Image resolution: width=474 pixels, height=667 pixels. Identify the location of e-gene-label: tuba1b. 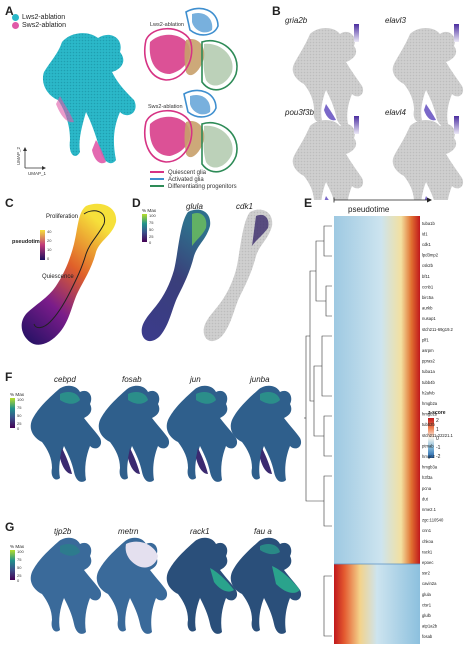
(428, 223).